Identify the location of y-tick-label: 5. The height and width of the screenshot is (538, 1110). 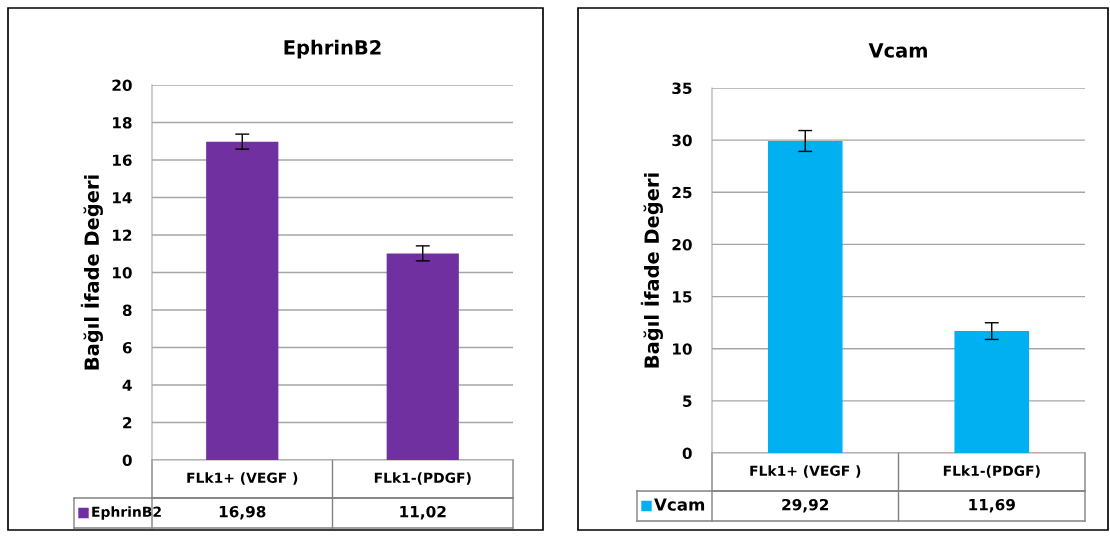
(687, 401).